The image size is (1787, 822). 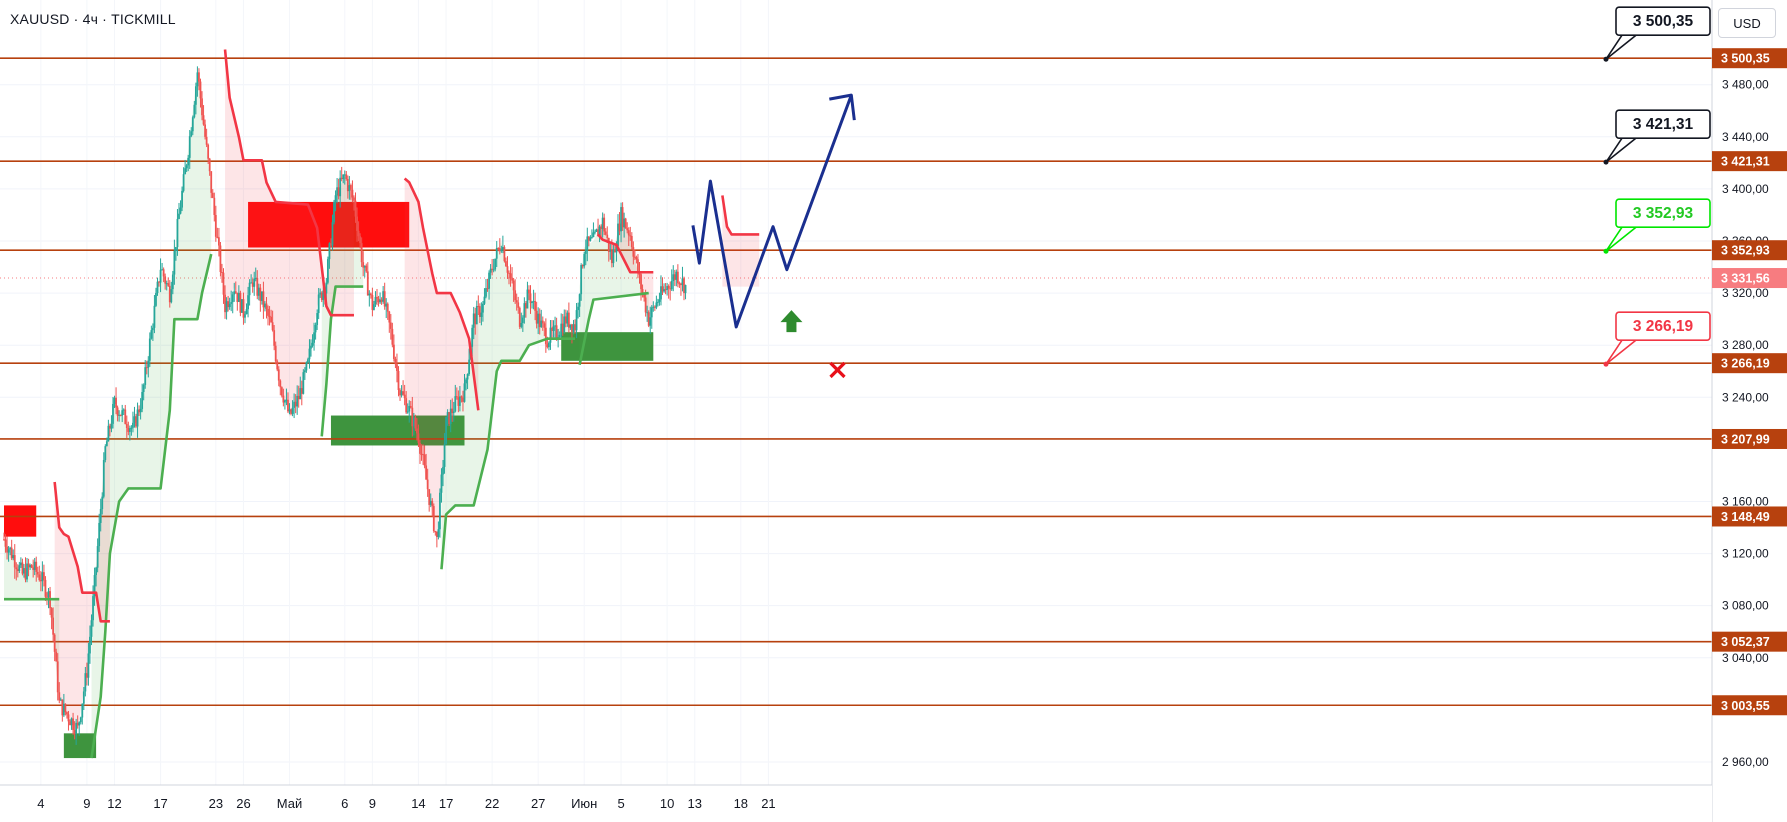 What do you see at coordinates (1657, 137) in the screenshot?
I see `price-callout: 3 421,31` at bounding box center [1657, 137].